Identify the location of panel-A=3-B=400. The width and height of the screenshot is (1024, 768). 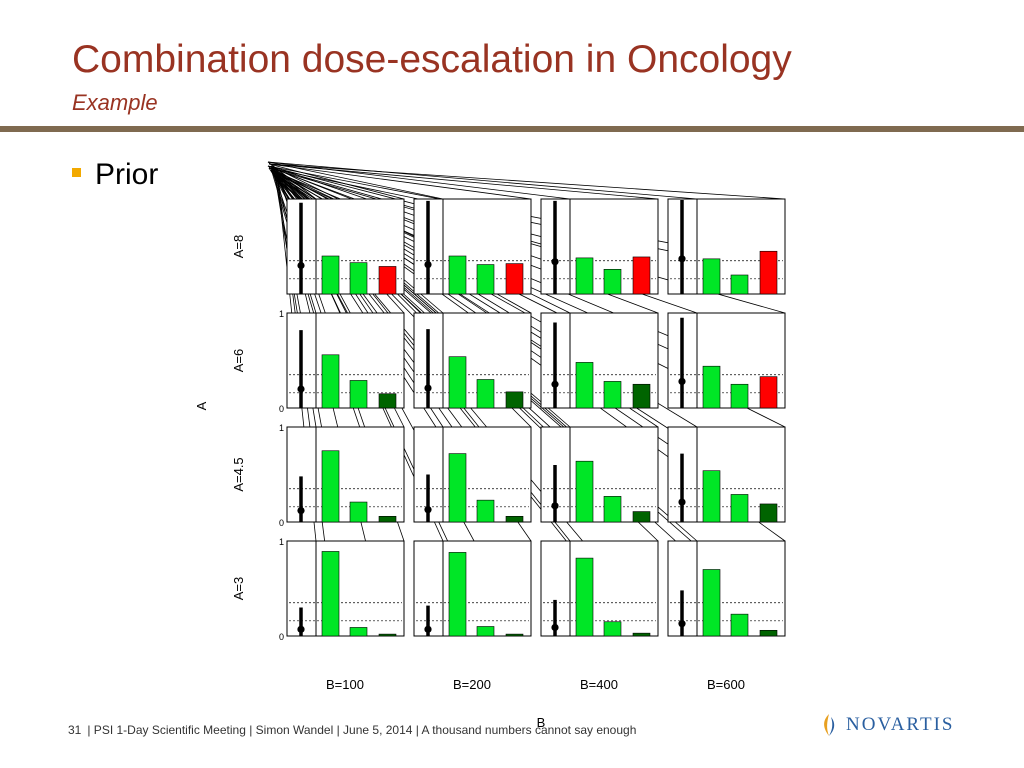
(599, 588).